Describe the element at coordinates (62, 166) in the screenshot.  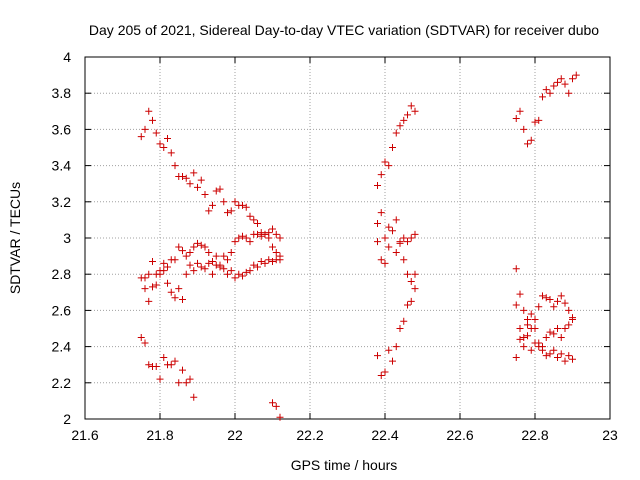
I see `y-tick-label: 3.4` at that location.